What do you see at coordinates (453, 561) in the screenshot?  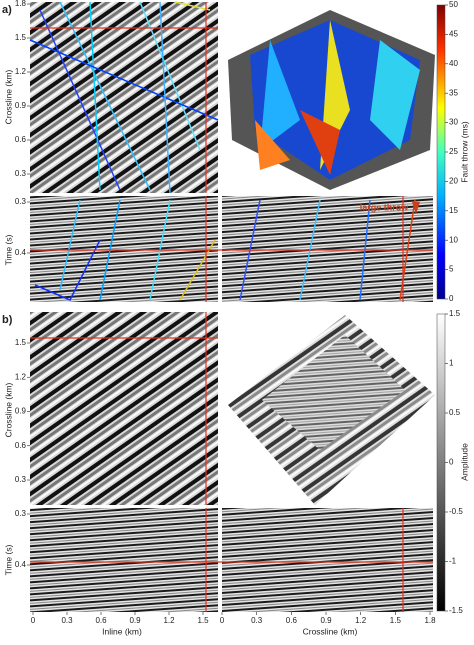 I see `tick-label: -1` at bounding box center [453, 561].